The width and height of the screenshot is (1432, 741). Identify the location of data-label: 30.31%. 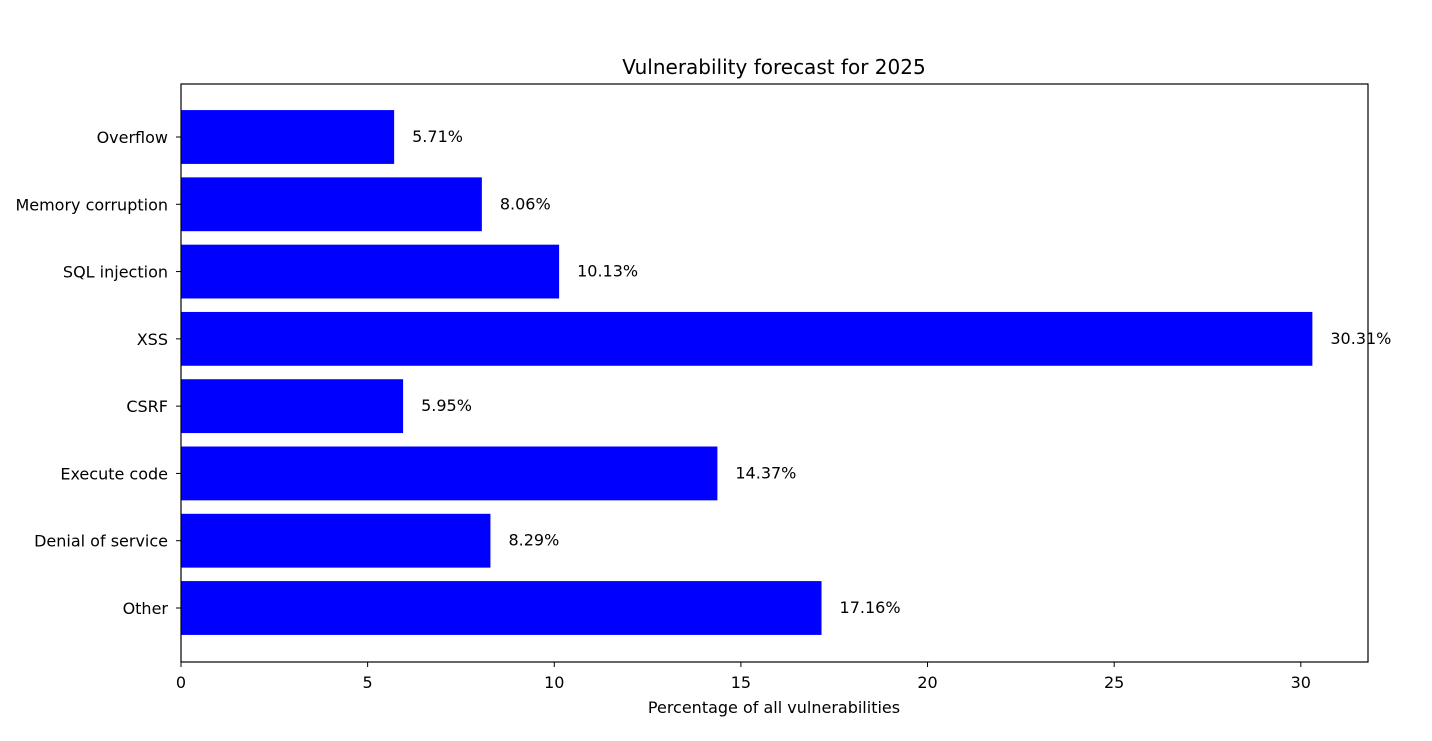
(1360, 338).